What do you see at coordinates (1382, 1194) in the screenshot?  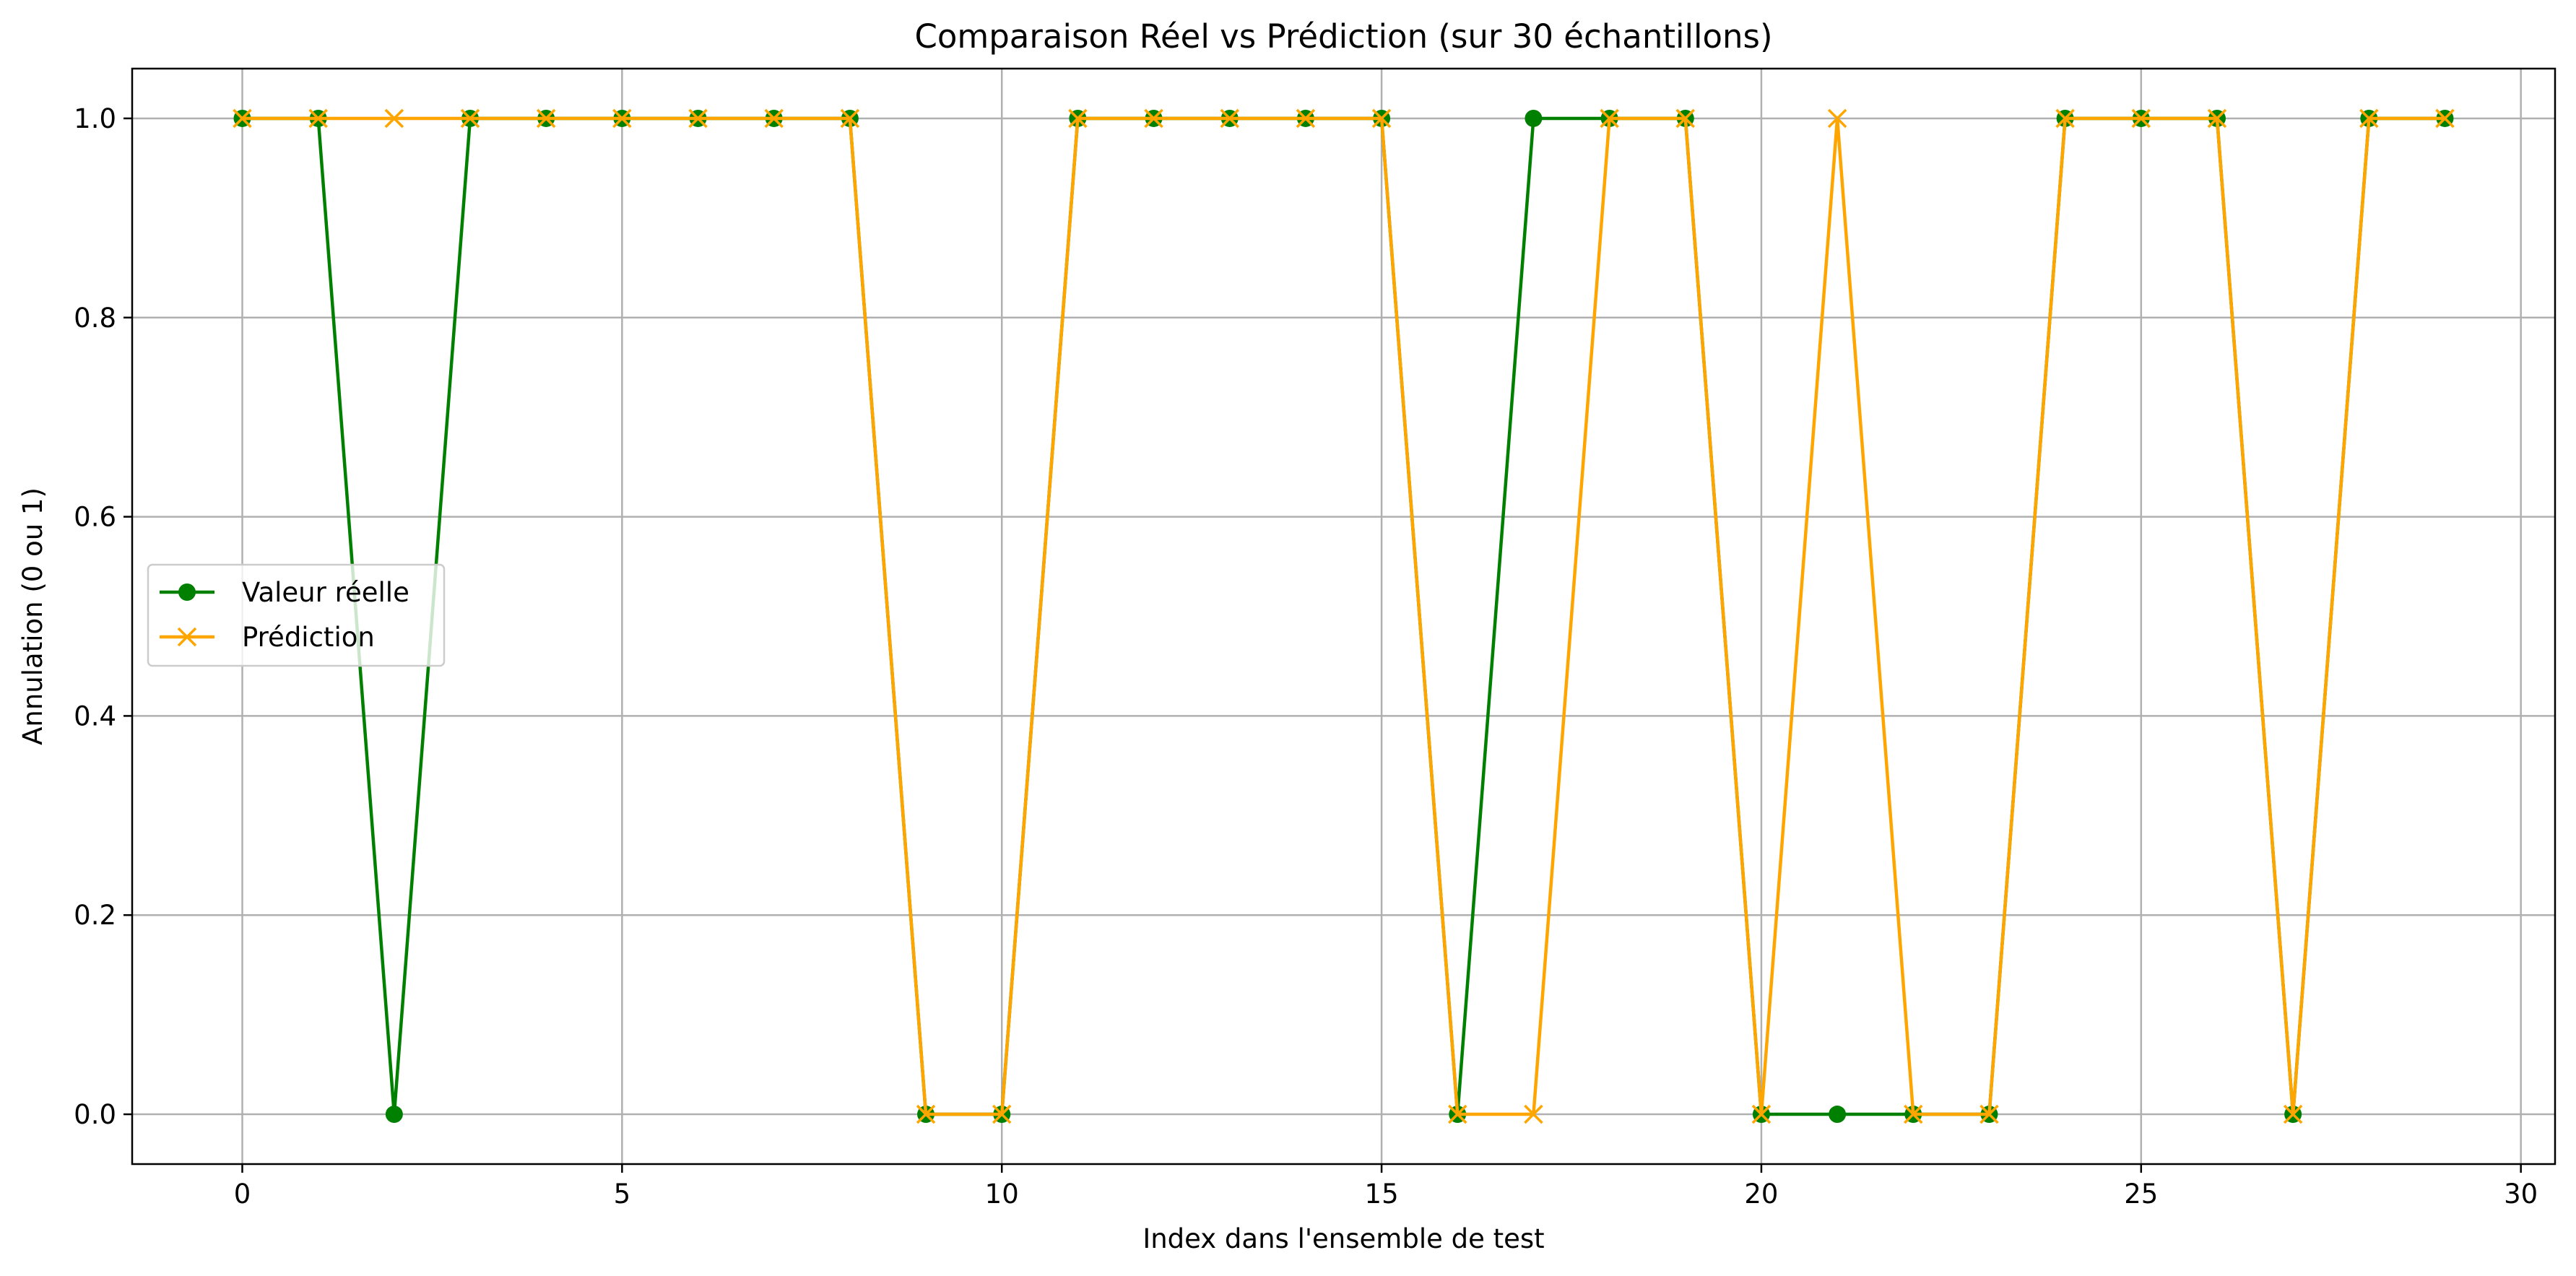 I see `x-tick-label: 15` at bounding box center [1382, 1194].